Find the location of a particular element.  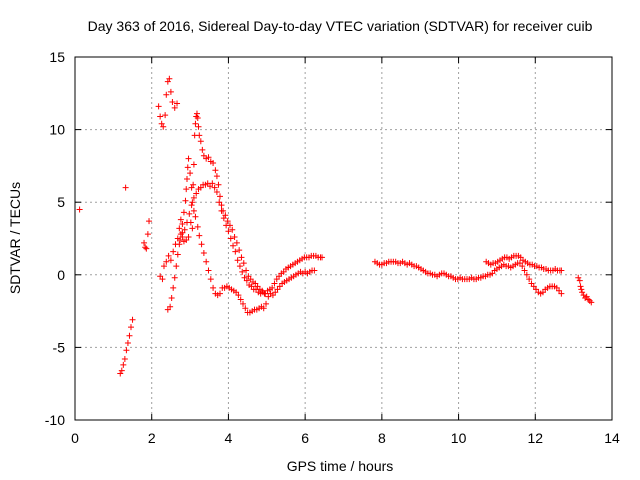

y-tick-label: -10 is located at coordinates (55, 420).